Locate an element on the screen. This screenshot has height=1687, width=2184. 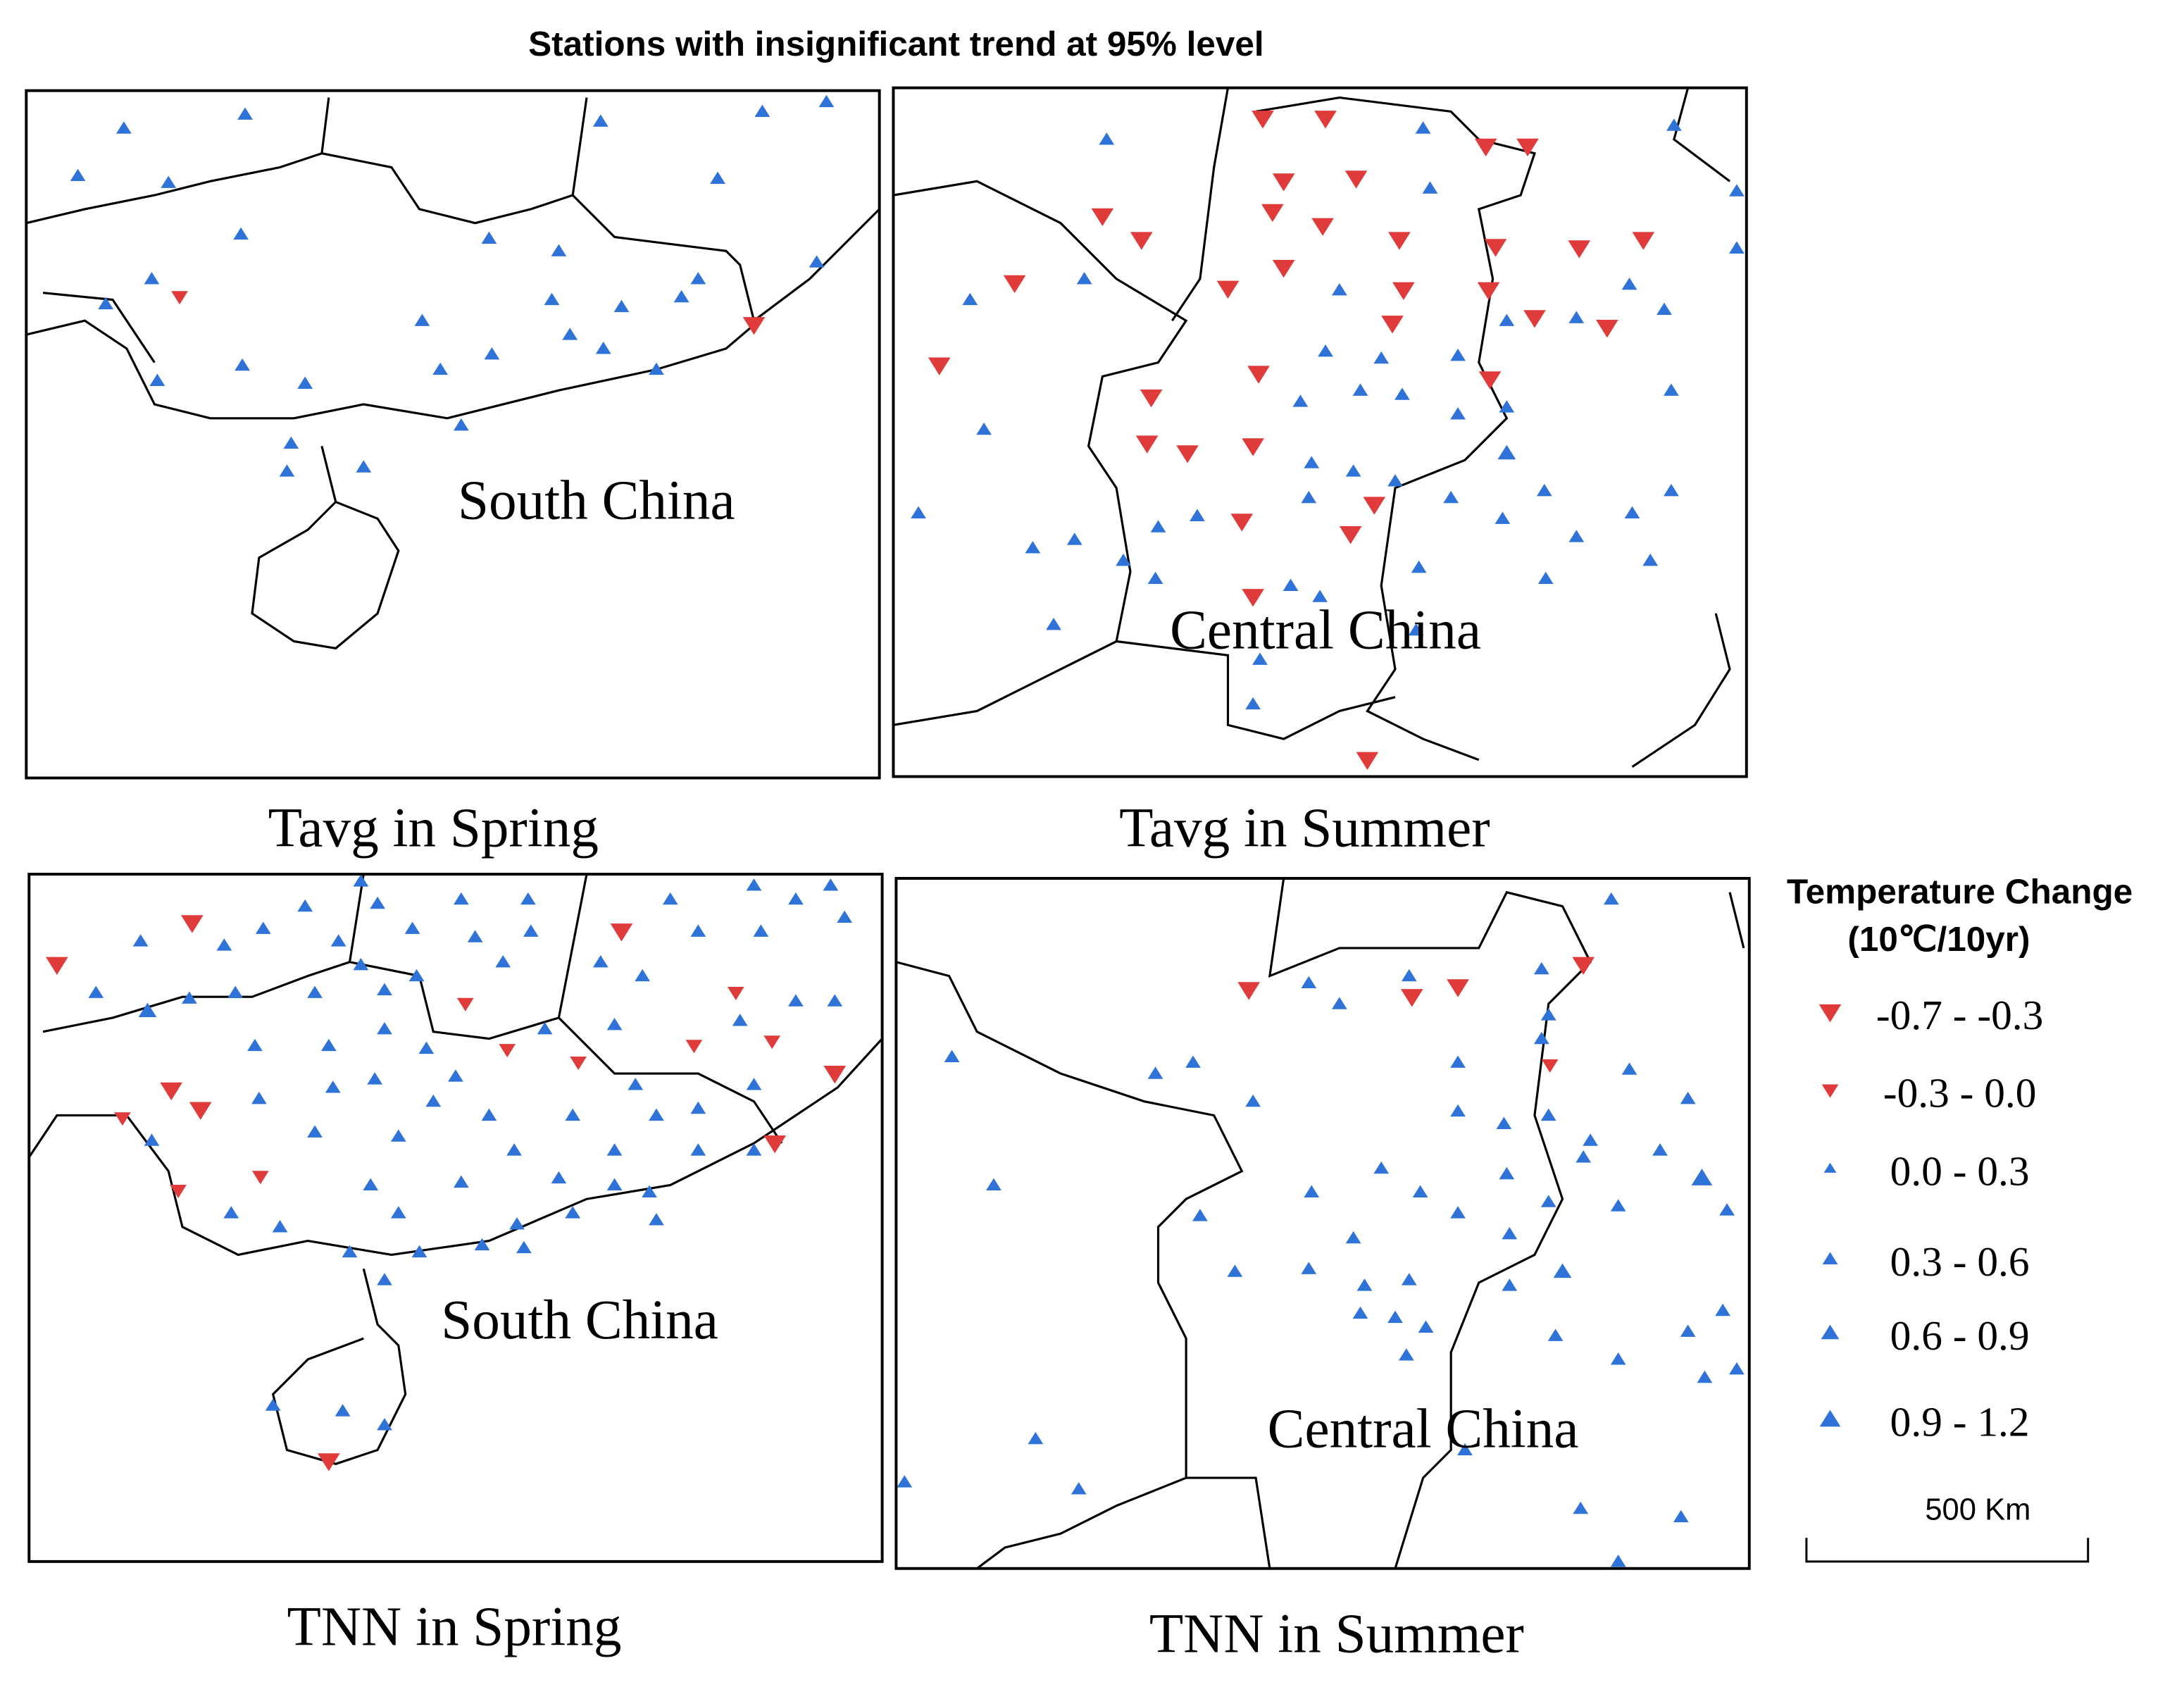
panel-caption: TNN in Summer is located at coordinates (1336, 1634).